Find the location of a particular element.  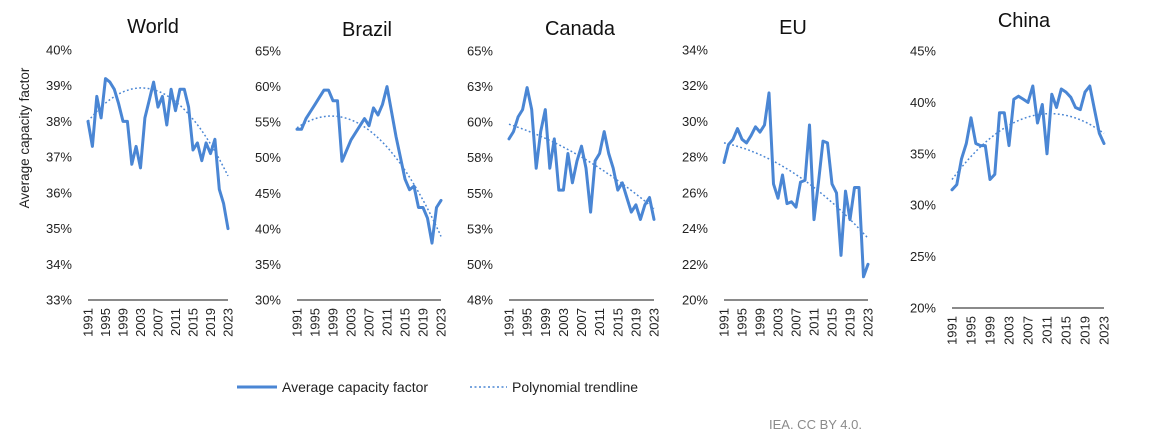

panel-title: Canada is located at coordinates (580, 29).